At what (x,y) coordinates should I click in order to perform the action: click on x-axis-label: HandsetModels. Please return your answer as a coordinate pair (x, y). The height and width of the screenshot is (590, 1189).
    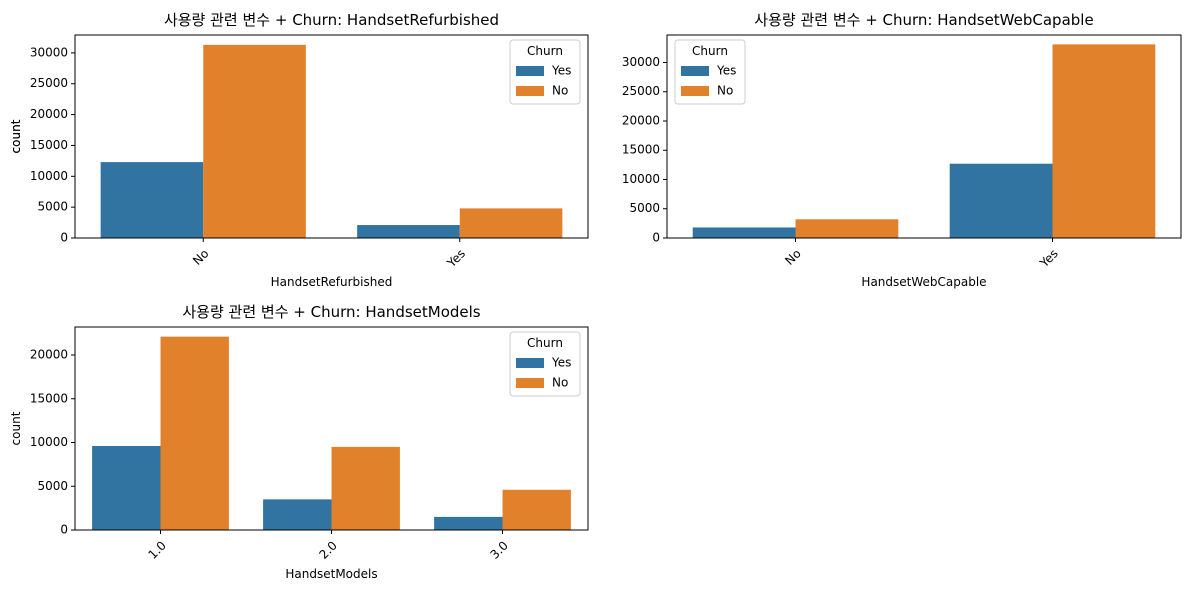
    Looking at the image, I should click on (331, 574).